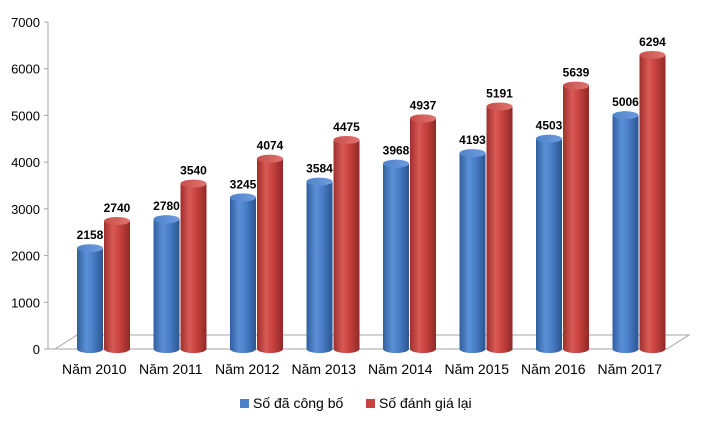  What do you see at coordinates (171, 369) in the screenshot?
I see `x-tick-label: Năm 2011` at bounding box center [171, 369].